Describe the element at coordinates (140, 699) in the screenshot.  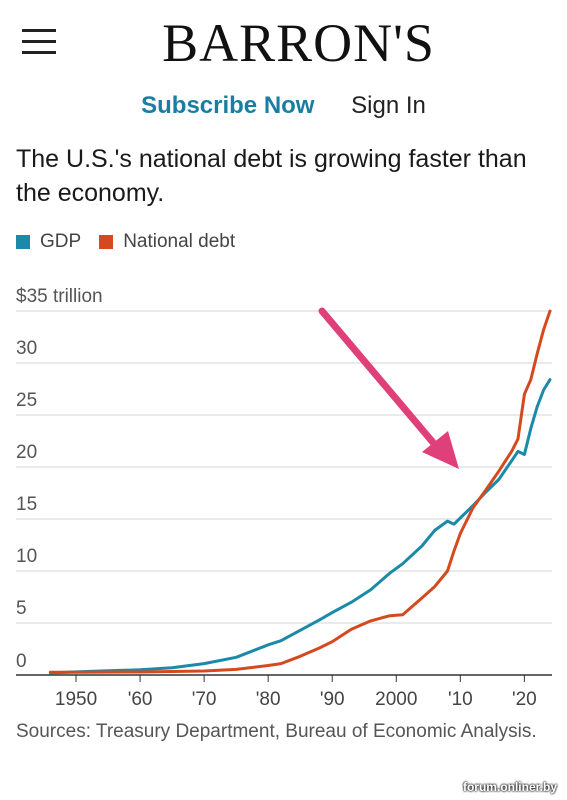
I see `x-tick-label: '60` at that location.